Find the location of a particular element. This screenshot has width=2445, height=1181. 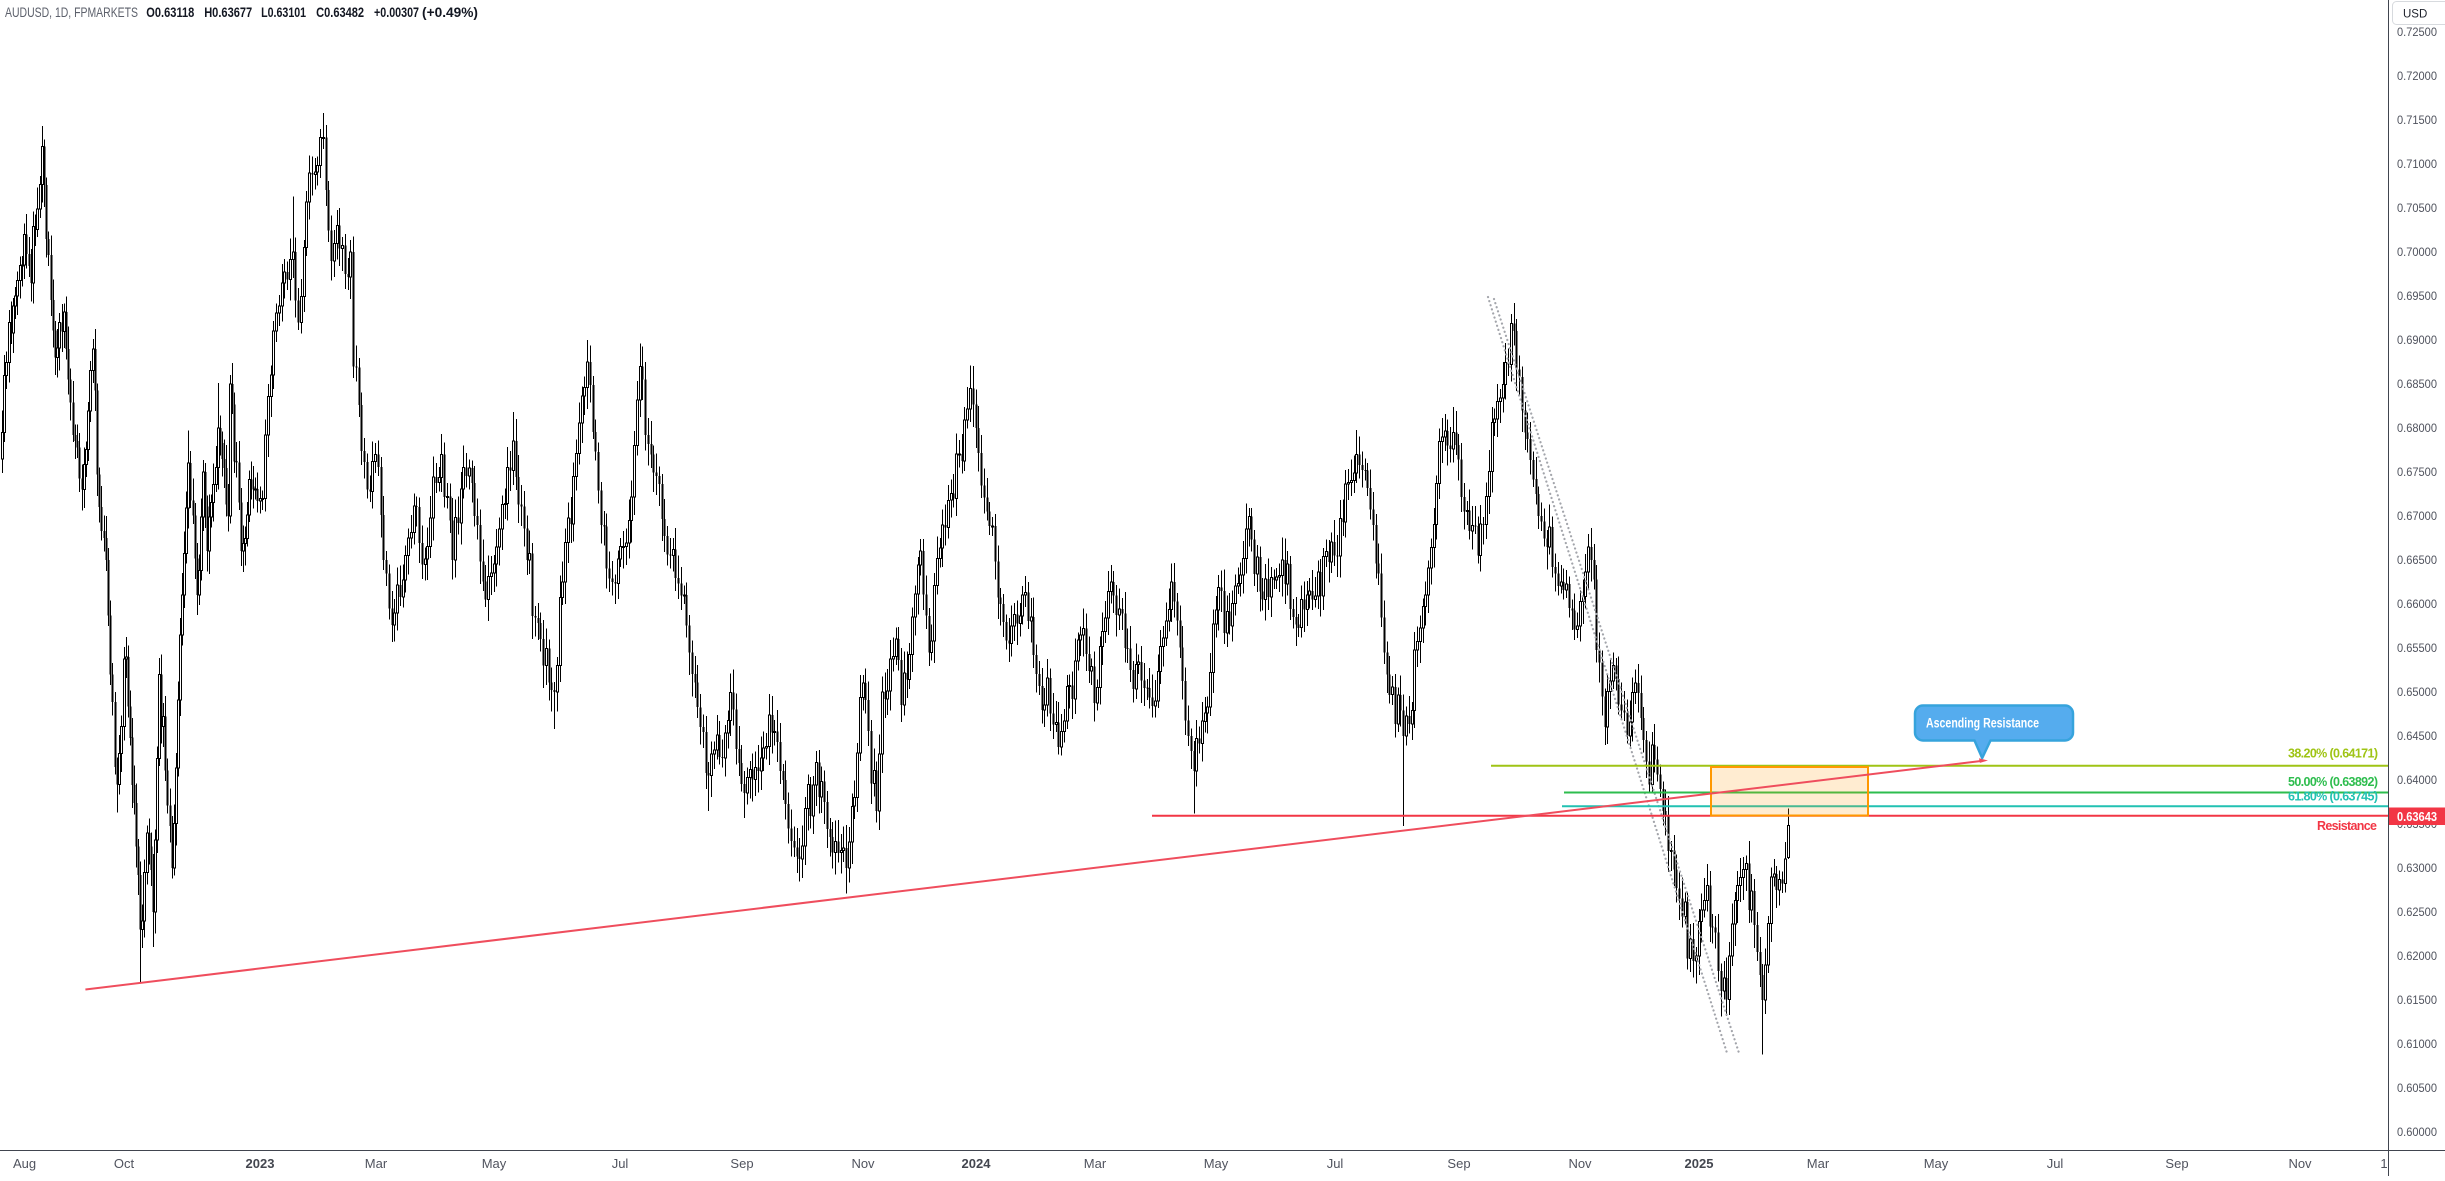

svg-text: USD is located at coordinates (2415, 15).